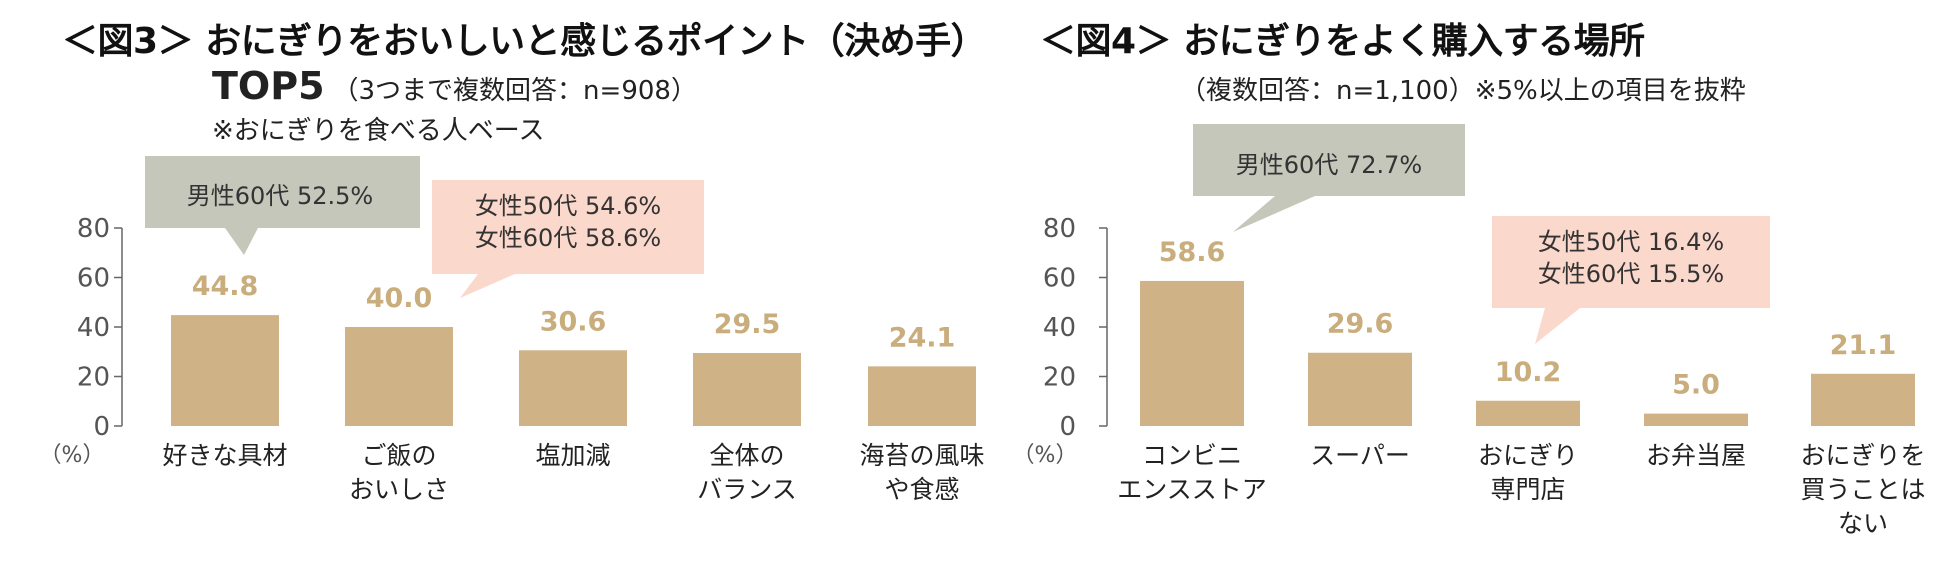  Describe the element at coordinates (1696, 385) in the screenshot. I see `fig4-value-label: 5.0` at that location.